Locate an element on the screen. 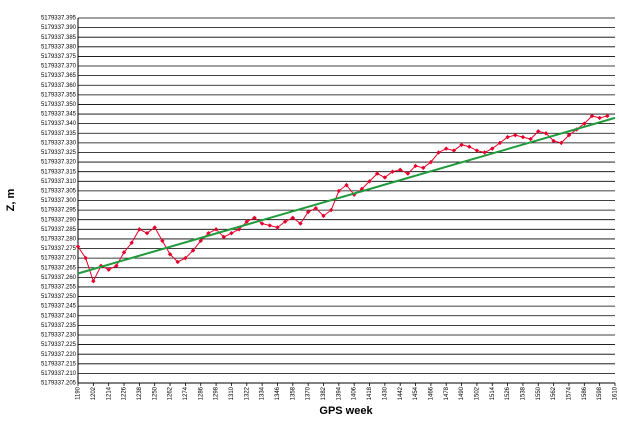  x-tick-label: 1538 is located at coordinates (524, 393).